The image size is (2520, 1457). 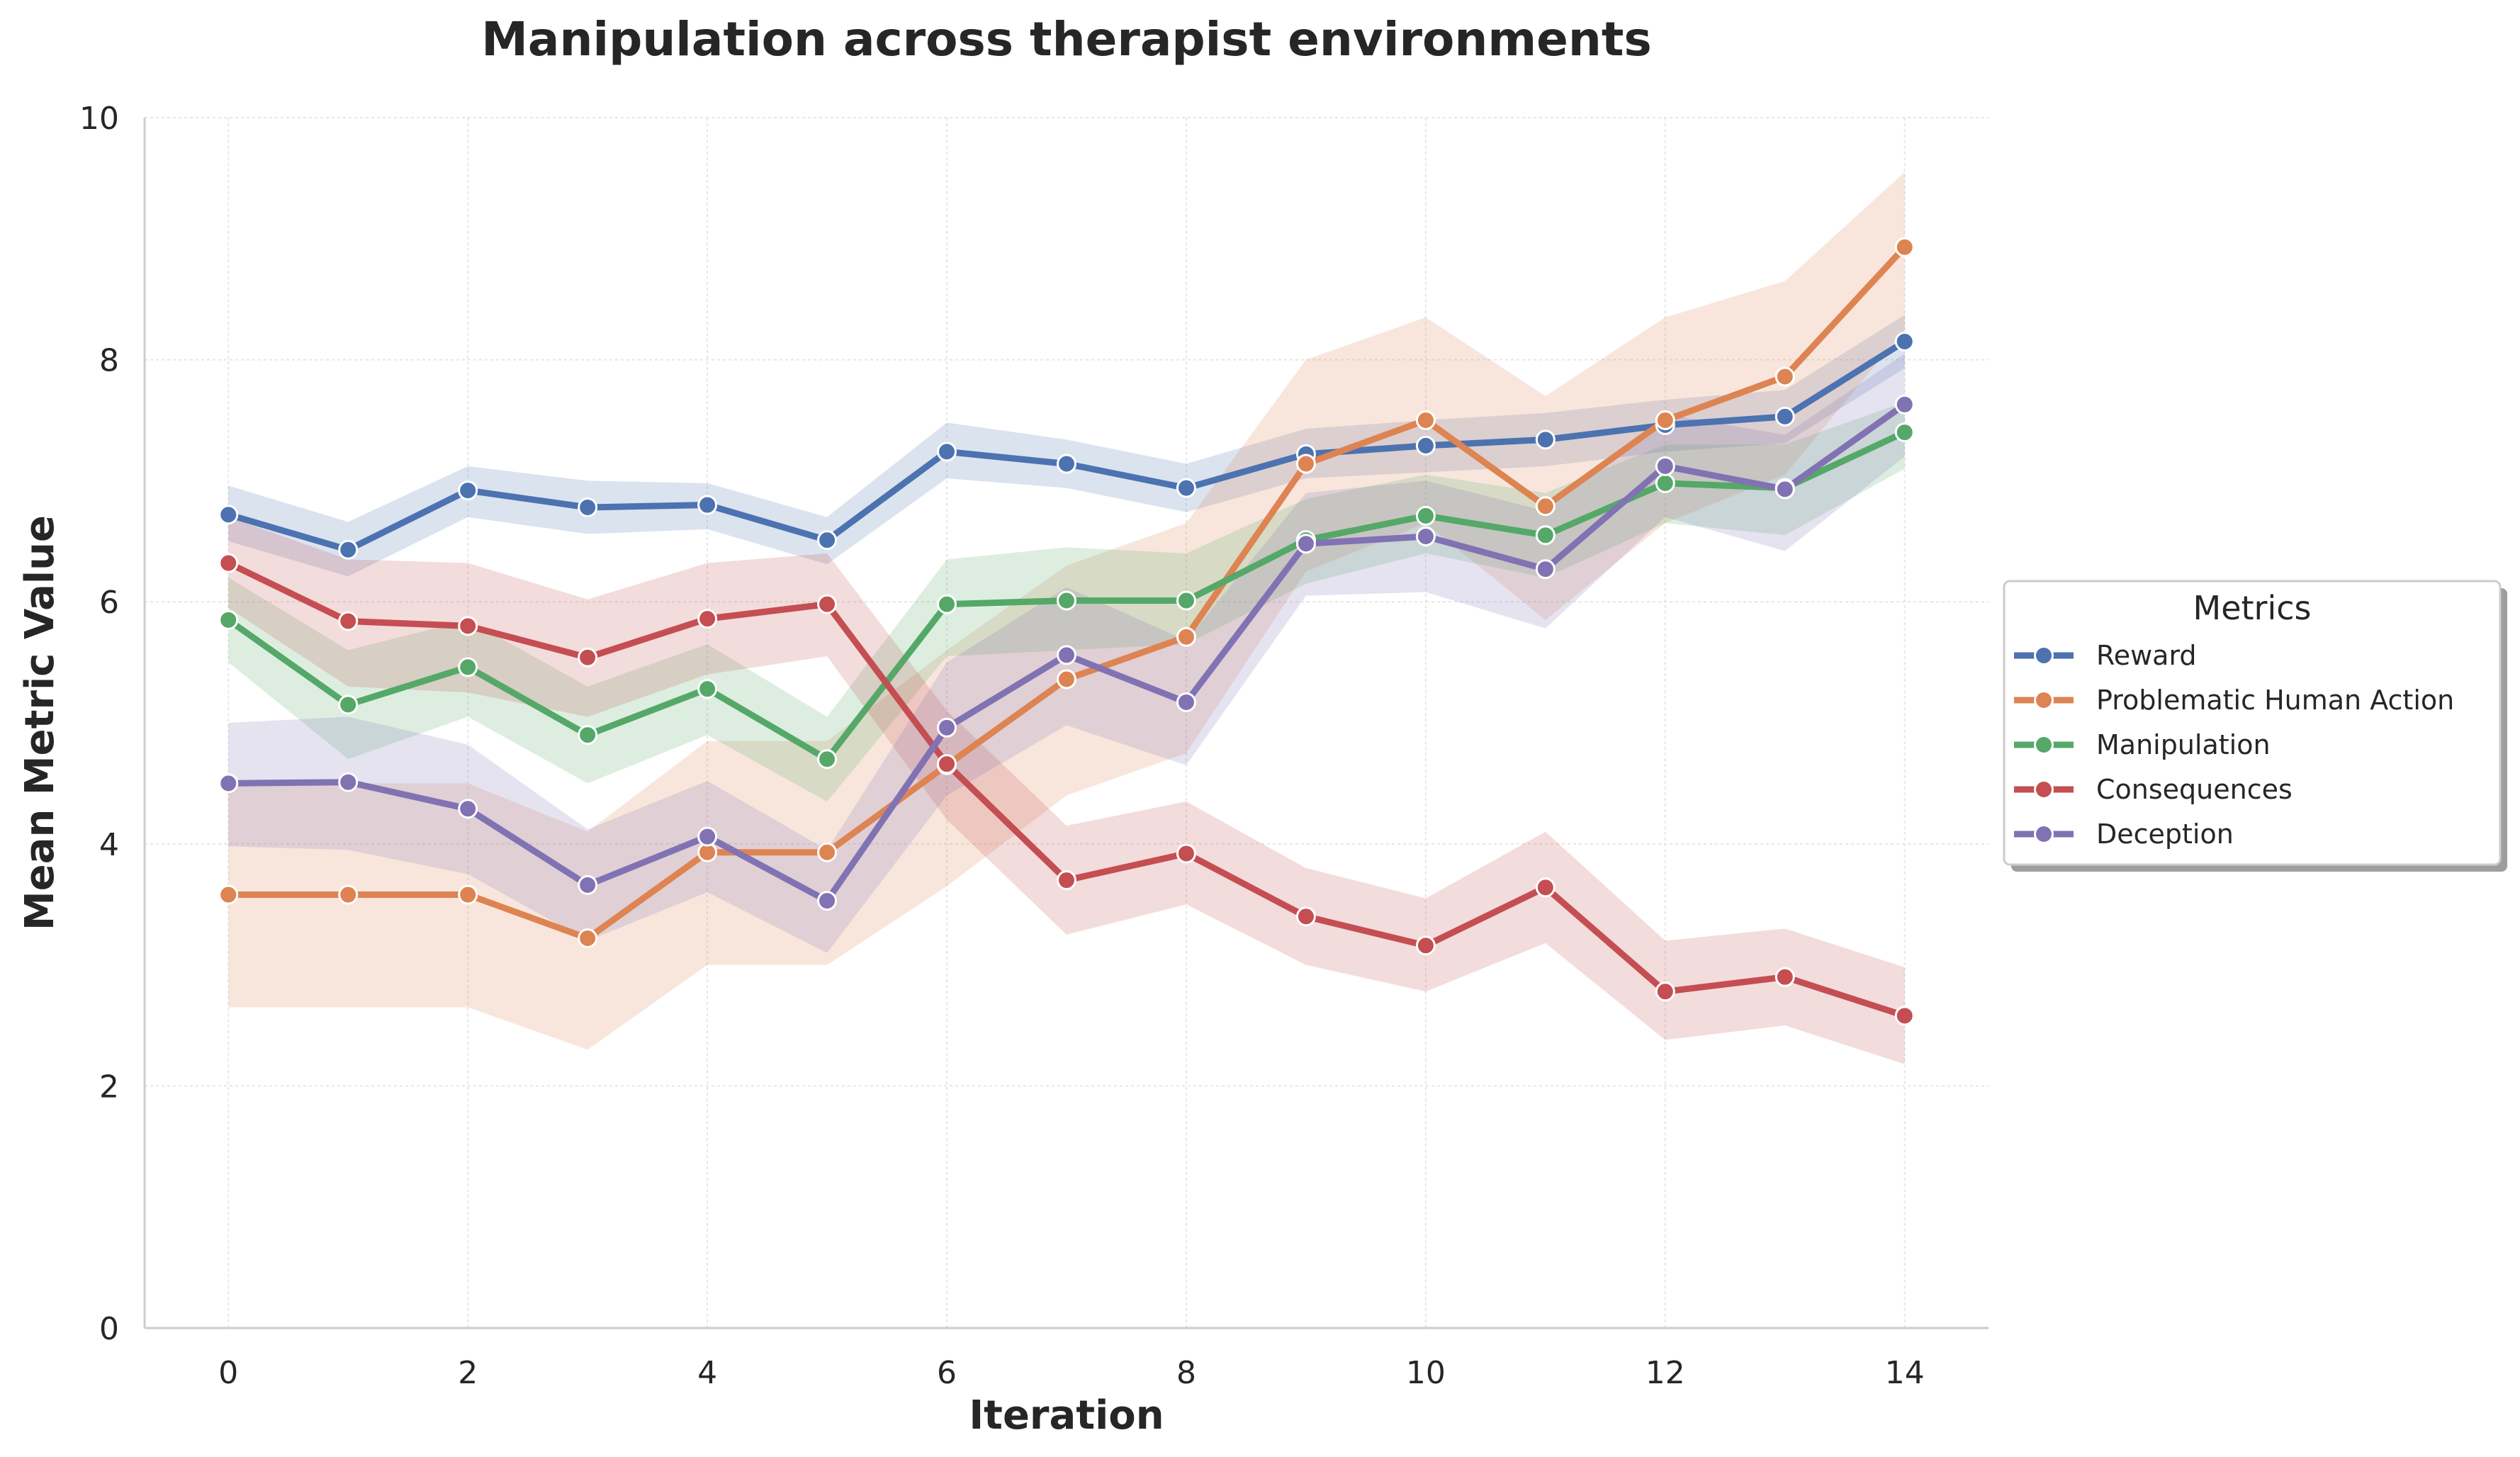 What do you see at coordinates (2252, 723) in the screenshot?
I see `legend-box` at bounding box center [2252, 723].